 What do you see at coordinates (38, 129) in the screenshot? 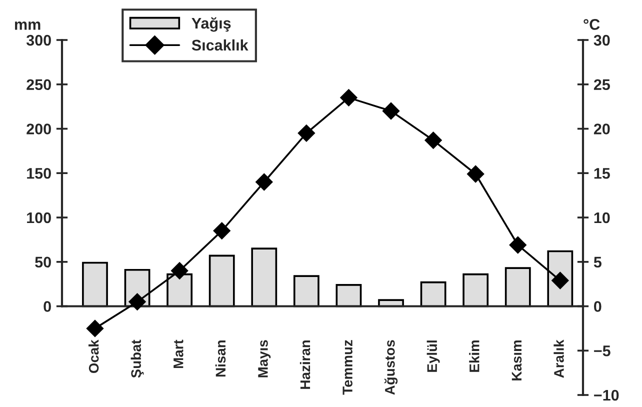
I see `y-tick-label: 200` at bounding box center [38, 129].